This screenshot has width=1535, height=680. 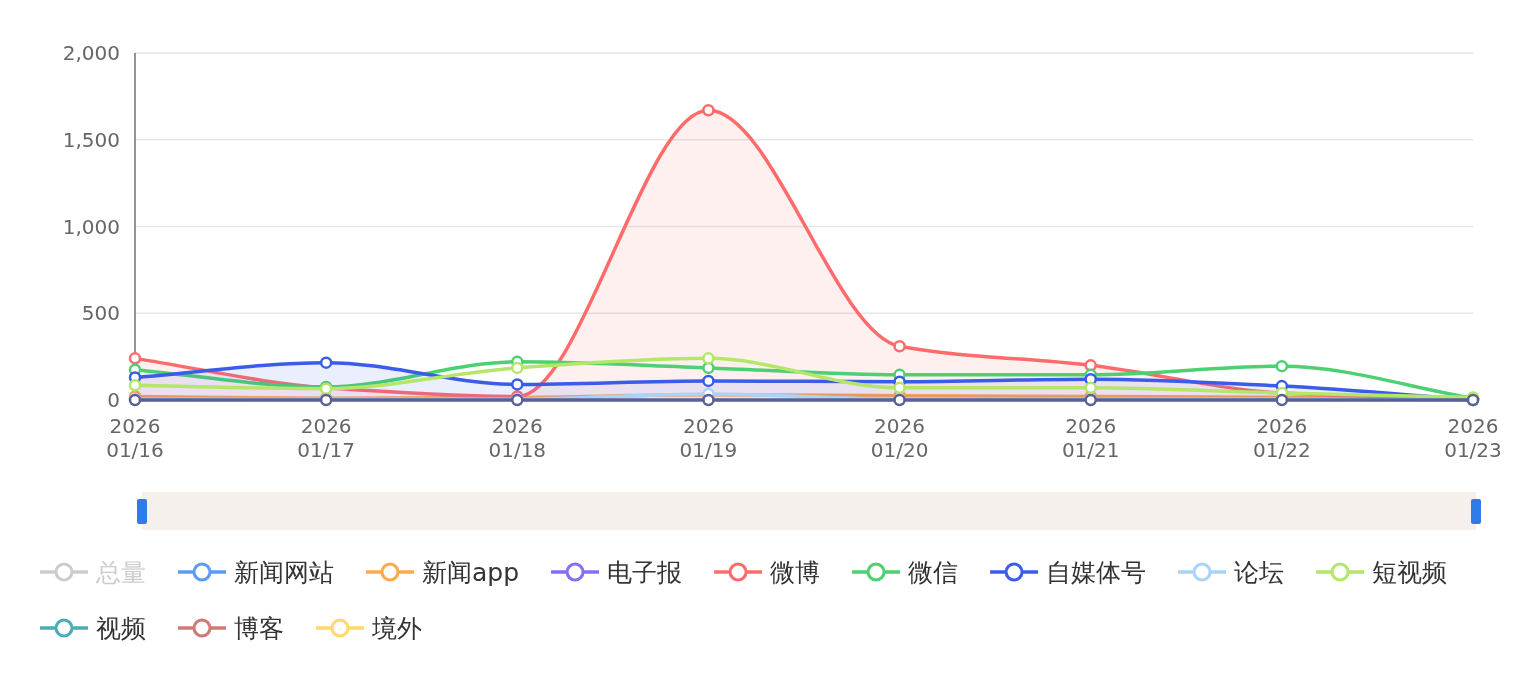 I want to click on legend-label: 博客, so click(x=259, y=628).